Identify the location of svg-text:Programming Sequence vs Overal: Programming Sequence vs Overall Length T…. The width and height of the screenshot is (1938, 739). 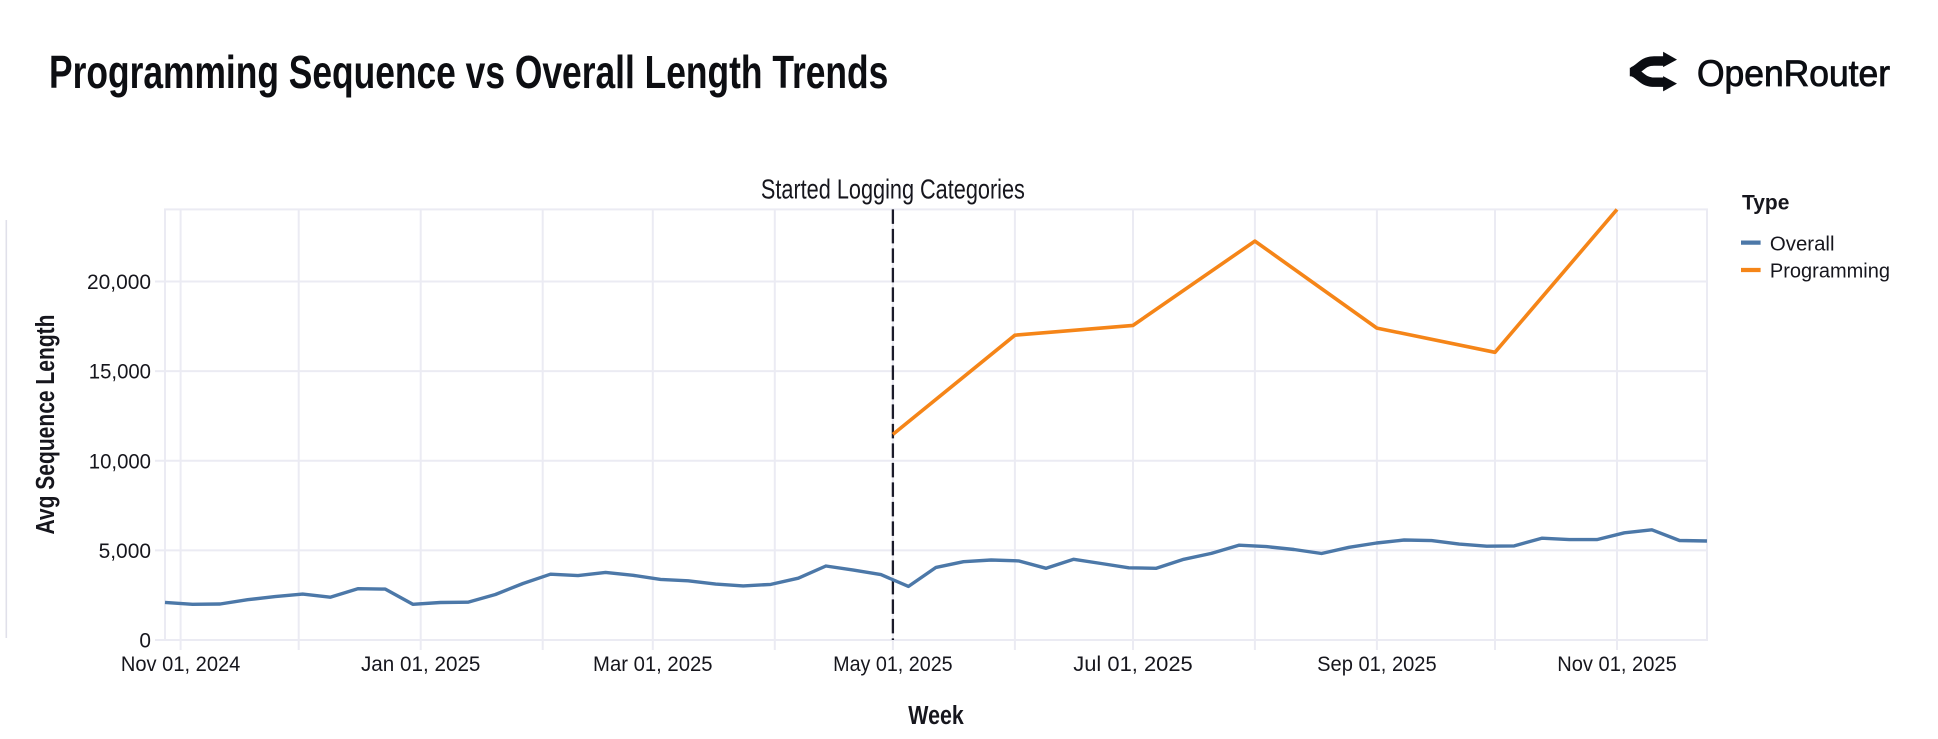
(468, 72).